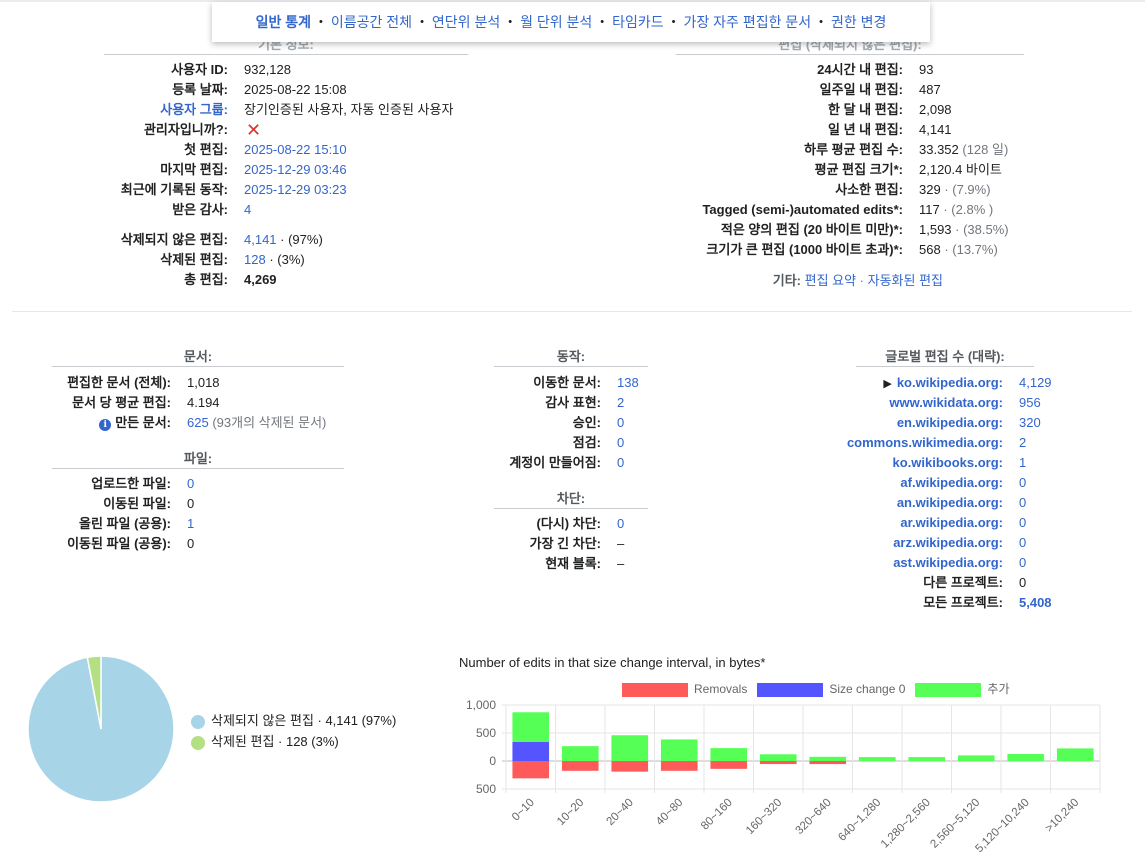  I want to click on other-sep: ·, so click(862, 280).